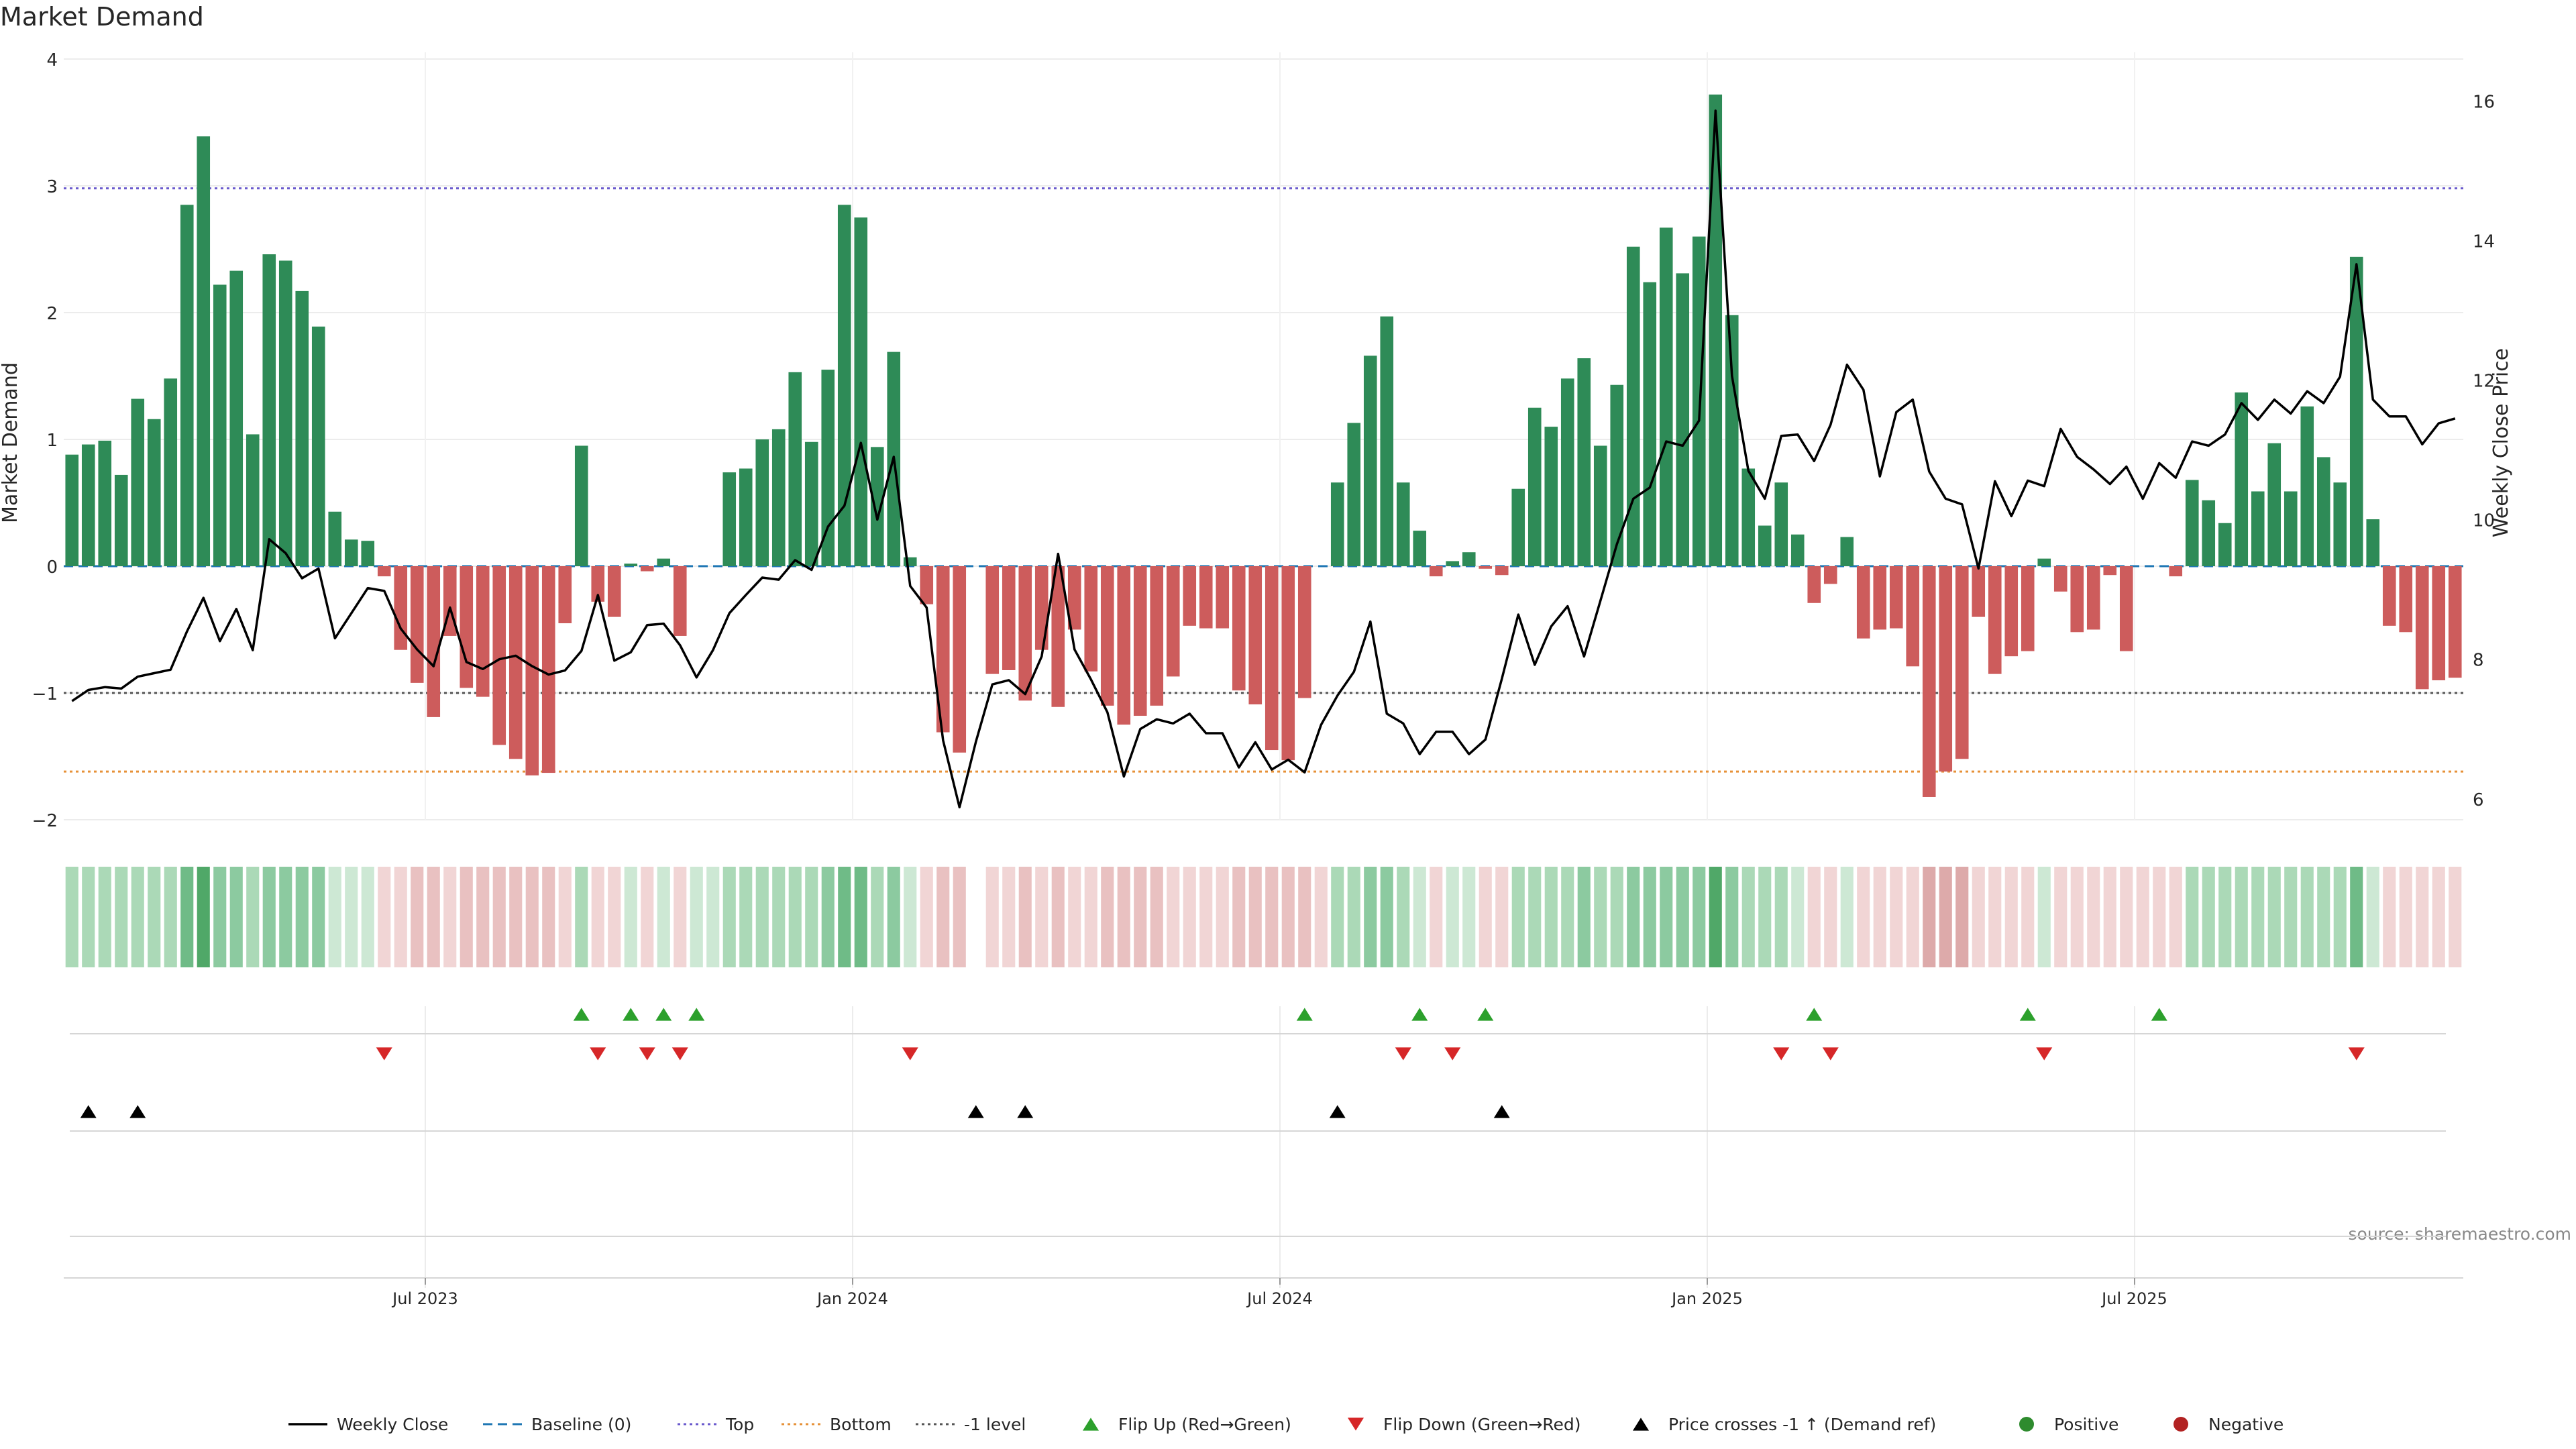 Image resolution: width=2576 pixels, height=1449 pixels. I want to click on y2-tick-label: 14, so click(2484, 241).